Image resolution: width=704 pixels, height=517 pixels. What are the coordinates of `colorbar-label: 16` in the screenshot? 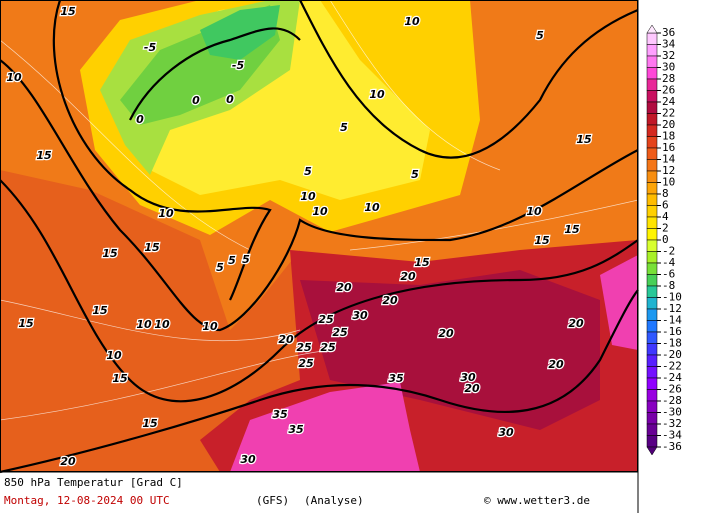 It's located at (668, 147).